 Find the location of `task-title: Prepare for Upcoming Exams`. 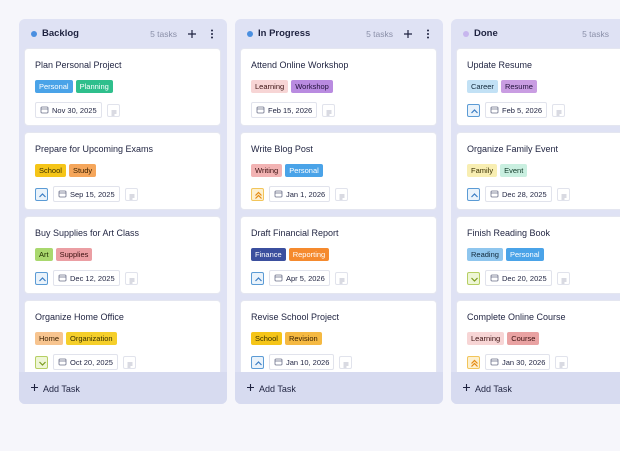

task-title: Prepare for Upcoming Exams is located at coordinates (94, 149).